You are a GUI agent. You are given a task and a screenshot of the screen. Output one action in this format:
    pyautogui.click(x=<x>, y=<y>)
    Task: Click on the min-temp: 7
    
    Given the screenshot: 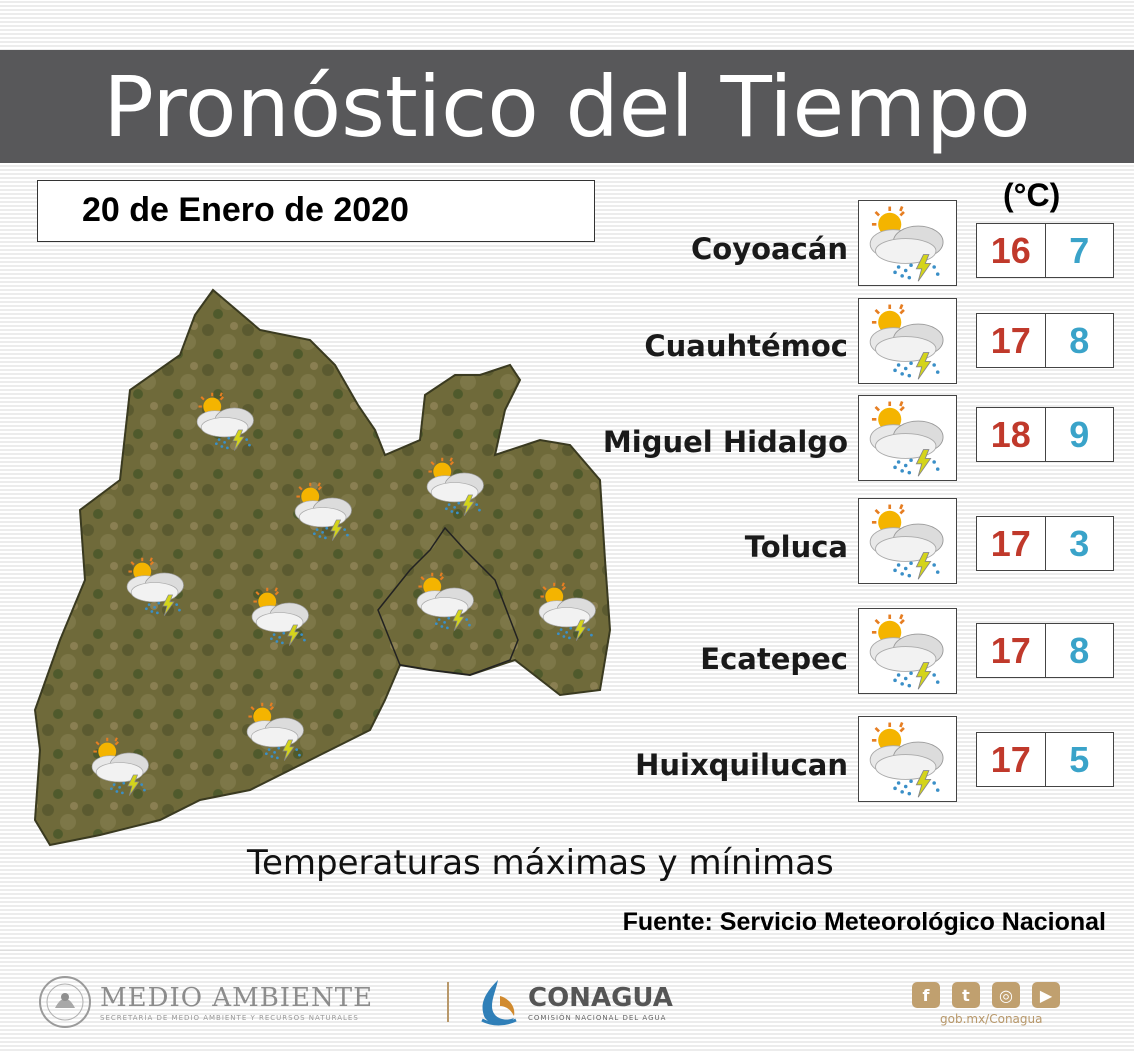 What is the action you would take?
    pyautogui.click(x=1079, y=250)
    